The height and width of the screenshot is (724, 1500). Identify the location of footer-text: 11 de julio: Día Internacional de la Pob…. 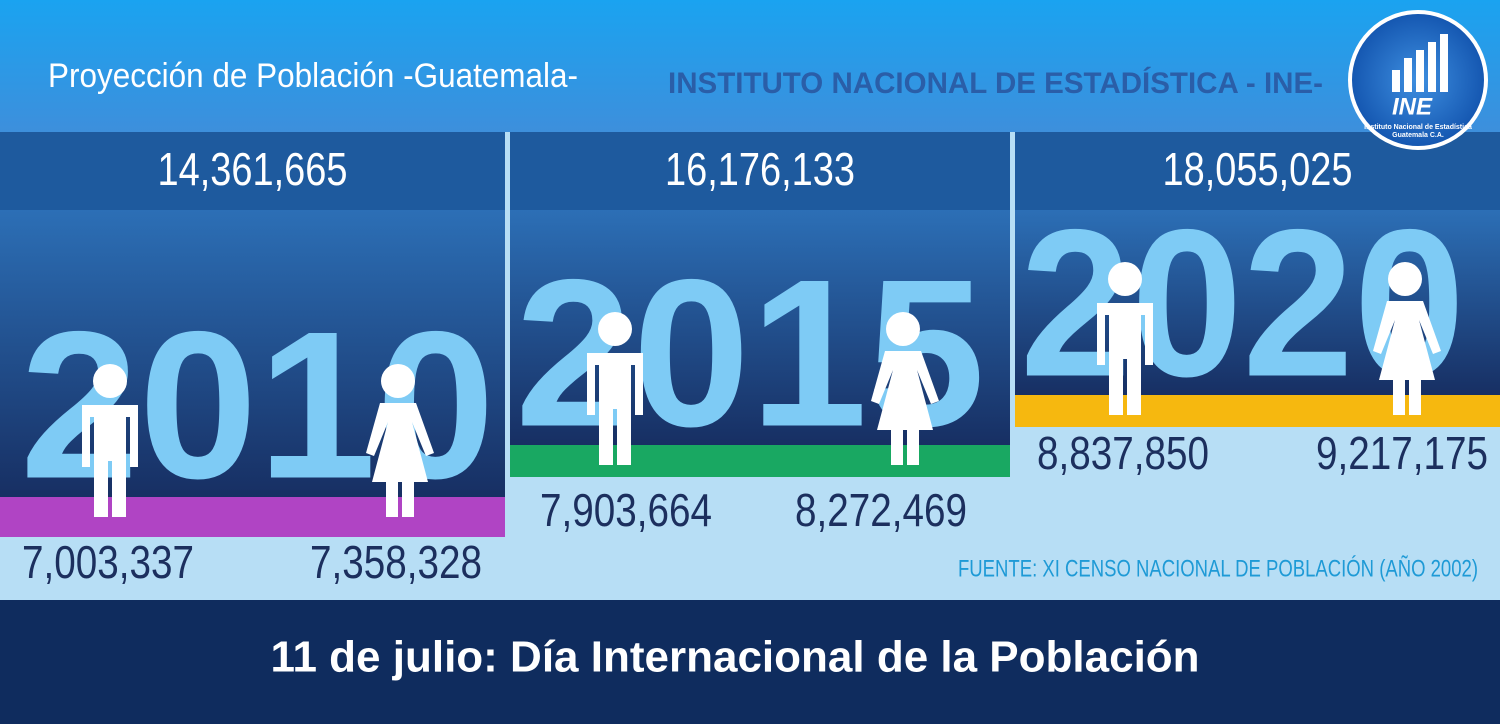
(734, 657).